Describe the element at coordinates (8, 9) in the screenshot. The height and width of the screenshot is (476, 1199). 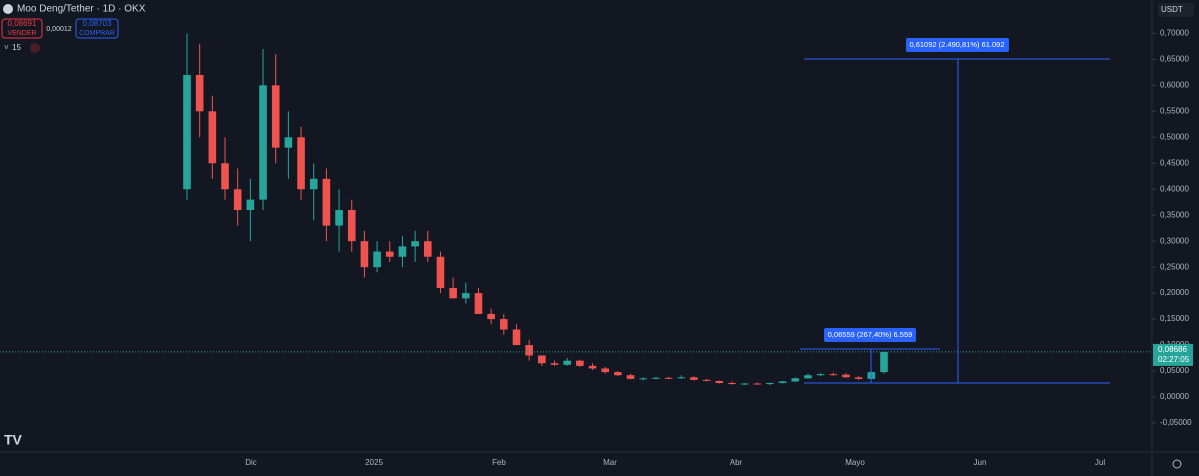
I see `symbol-icon` at that location.